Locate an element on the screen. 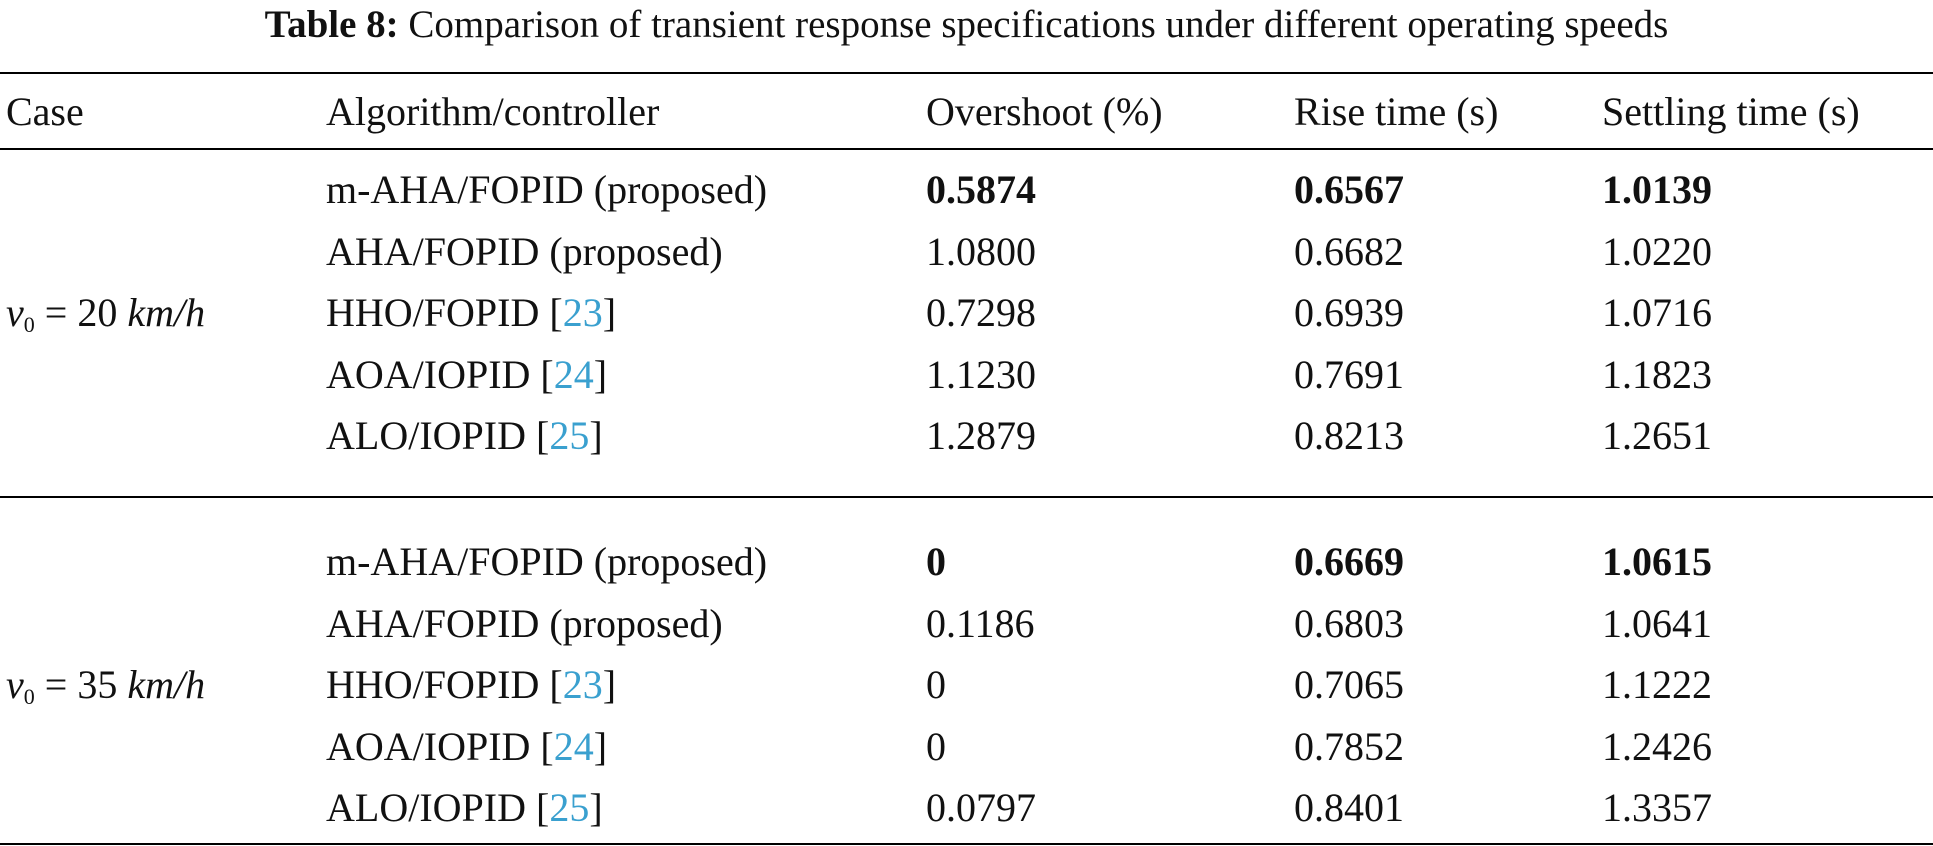  cell-rise-time: 0.7065 is located at coordinates (1349, 684).